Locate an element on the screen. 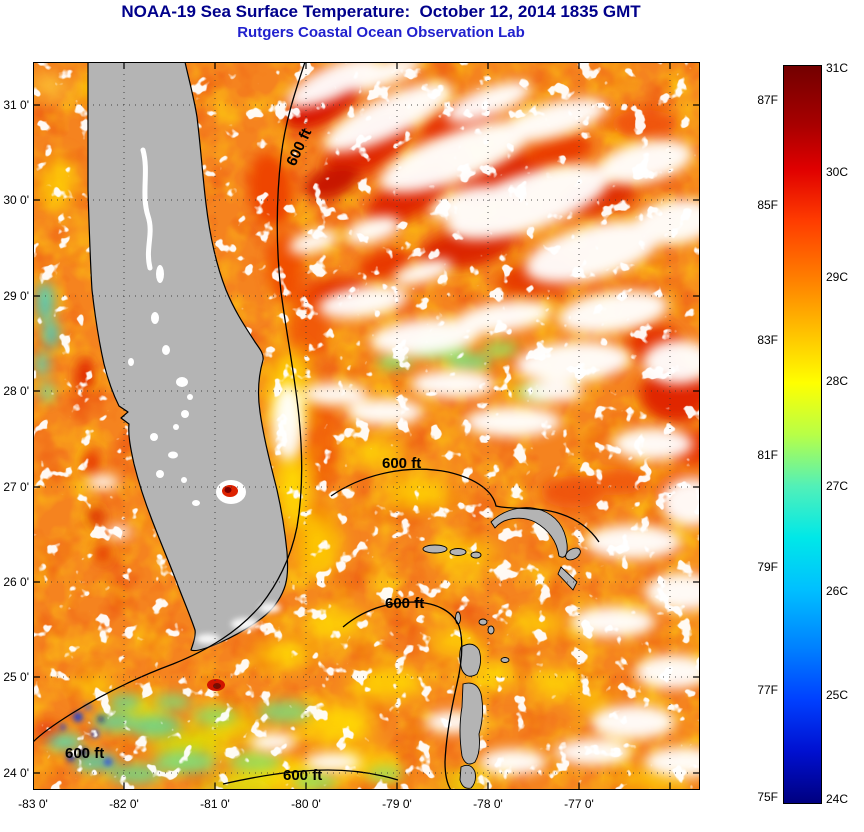  lon-label: -78 0' is located at coordinates (488, 804).